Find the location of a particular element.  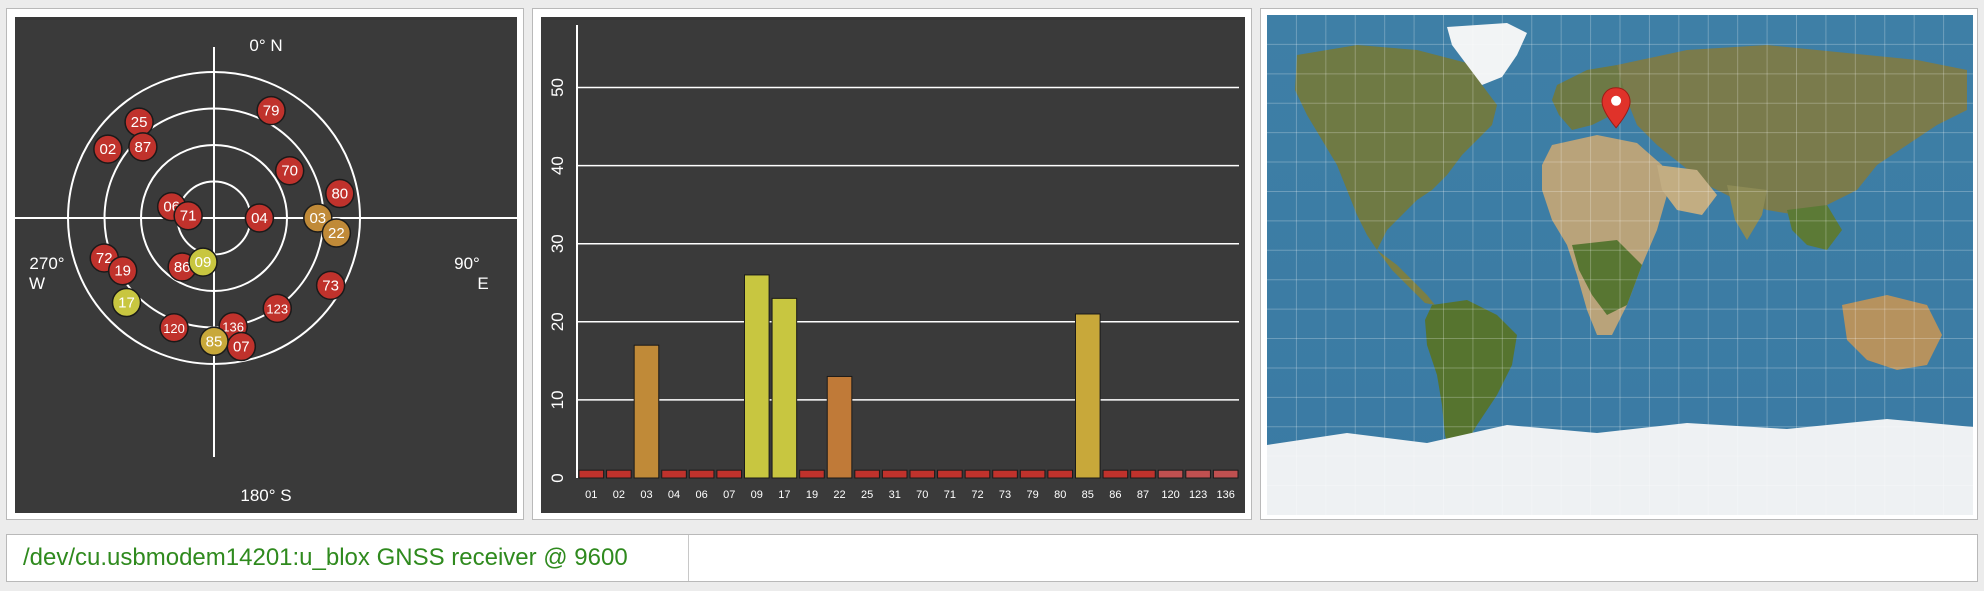

north-america-landmass is located at coordinates (1396, 147).